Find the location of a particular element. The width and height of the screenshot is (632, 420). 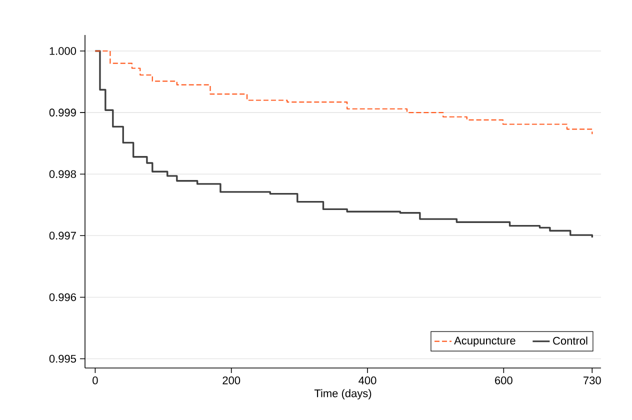

y-tick-label: 0.997 is located at coordinates (62, 236).